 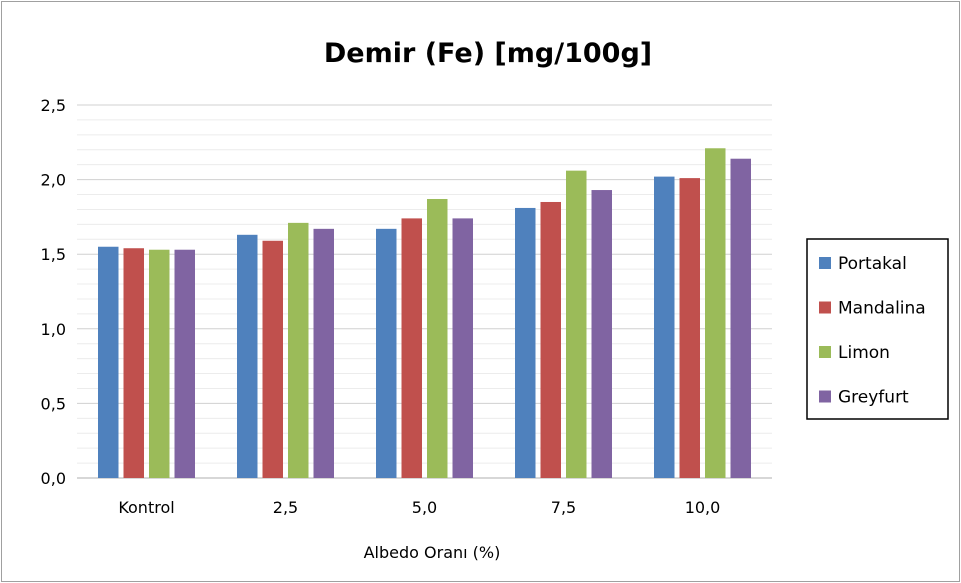 What do you see at coordinates (424, 507) in the screenshot?
I see `x-tick-label: 5,0` at bounding box center [424, 507].